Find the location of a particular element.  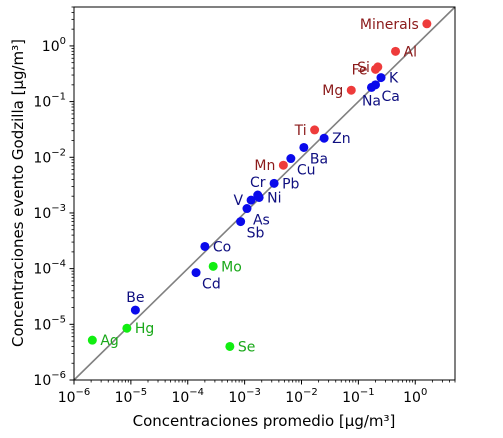

point-label-cd: Cd is located at coordinates (211, 285).